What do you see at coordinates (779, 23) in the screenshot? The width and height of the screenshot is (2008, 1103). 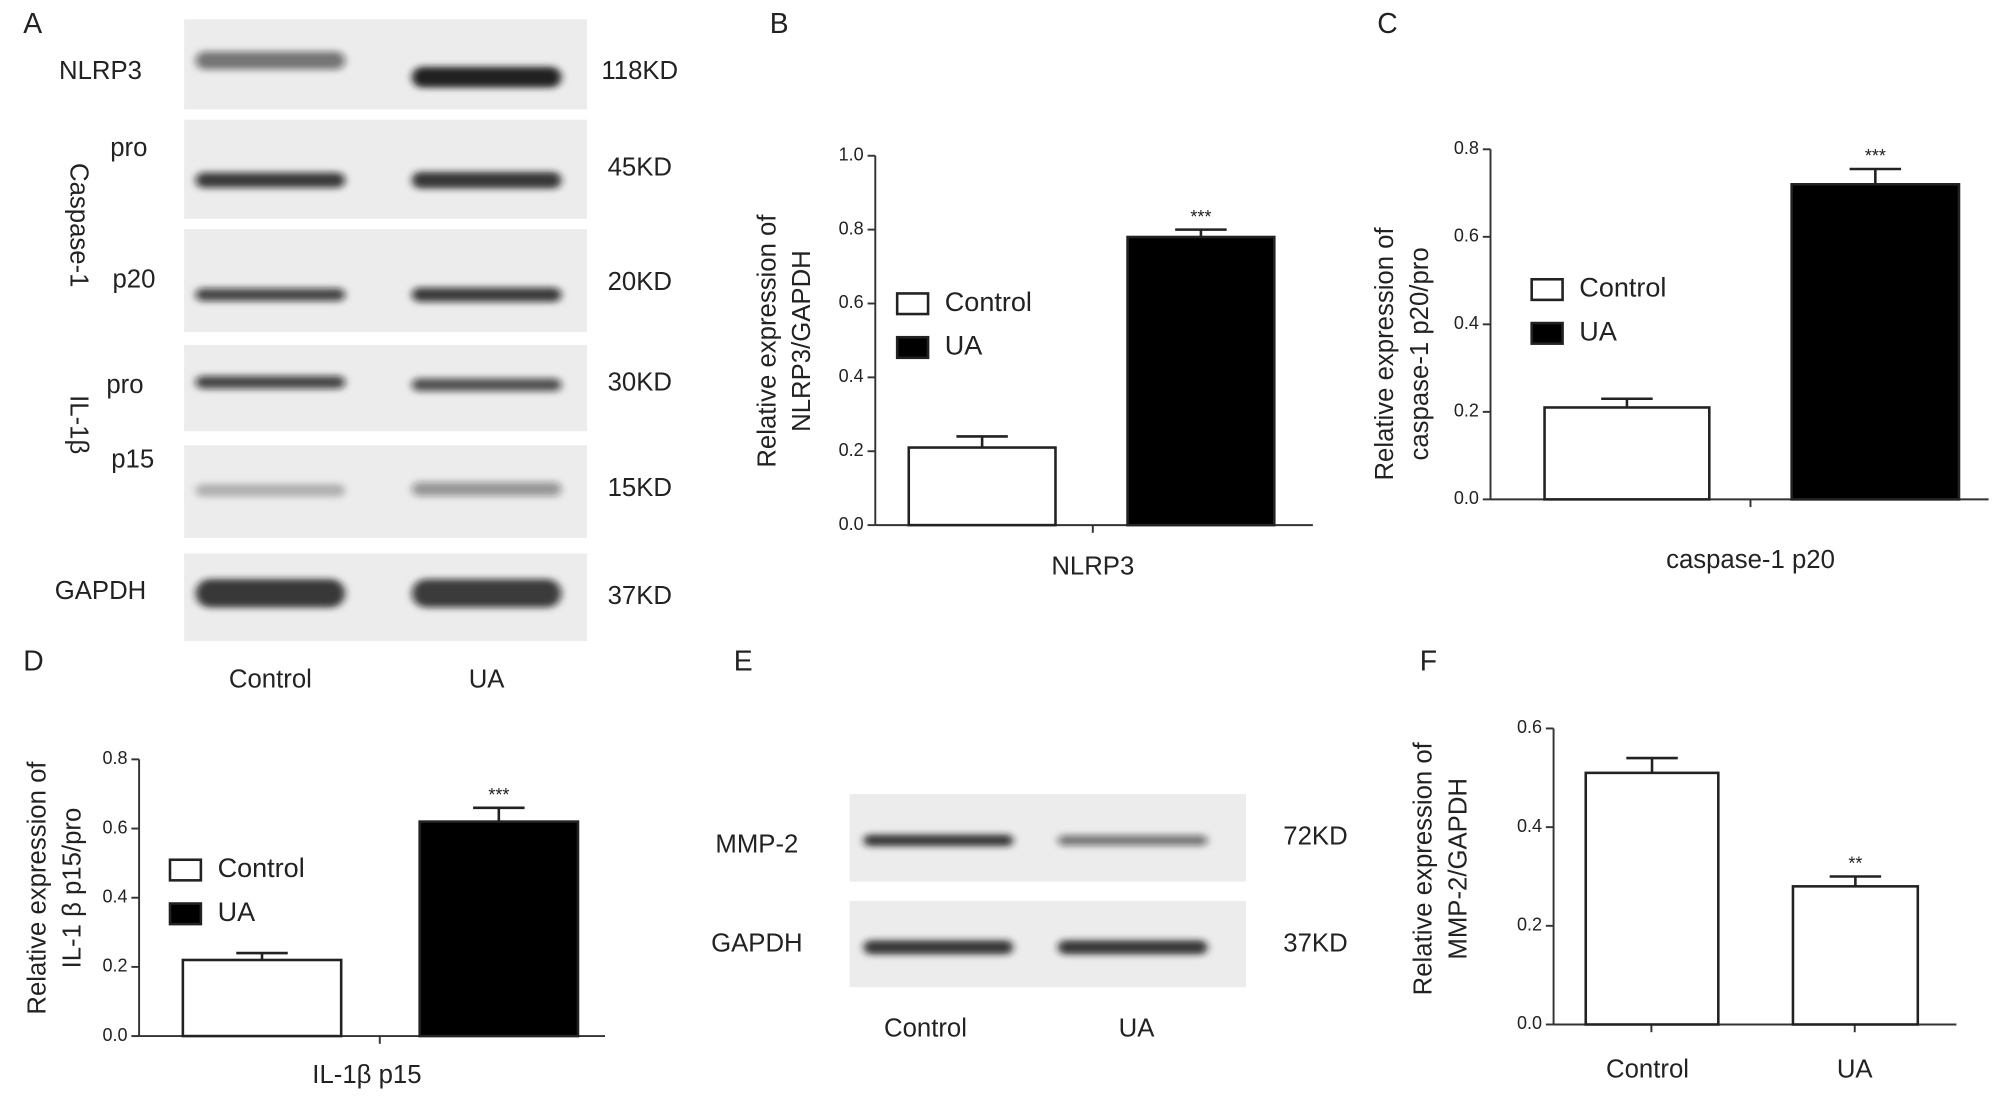 I see `panel-label: B` at bounding box center [779, 23].